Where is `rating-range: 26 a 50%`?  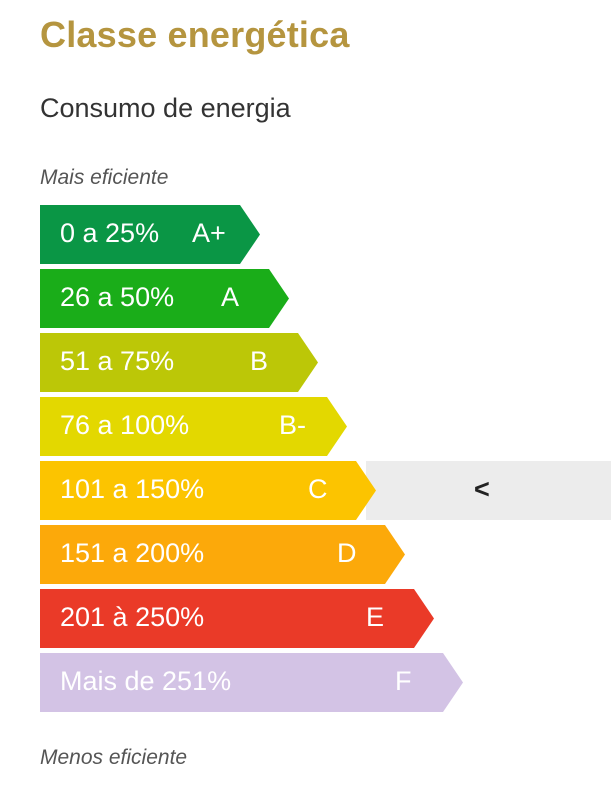 rating-range: 26 a 50% is located at coordinates (117, 297).